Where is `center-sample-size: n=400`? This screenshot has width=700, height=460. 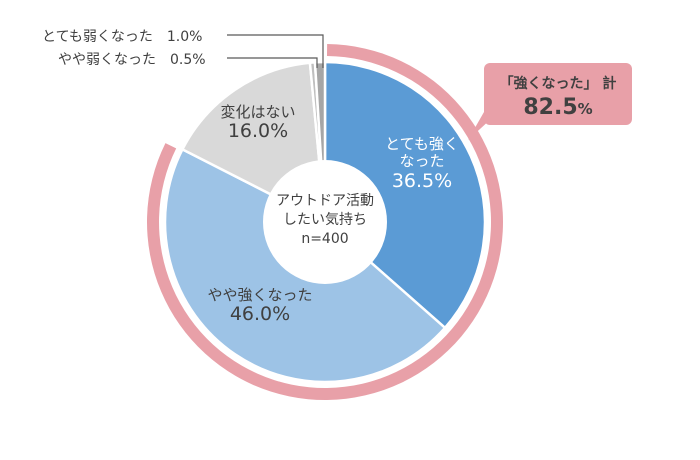
center-sample-size: n=400 is located at coordinates (325, 238).